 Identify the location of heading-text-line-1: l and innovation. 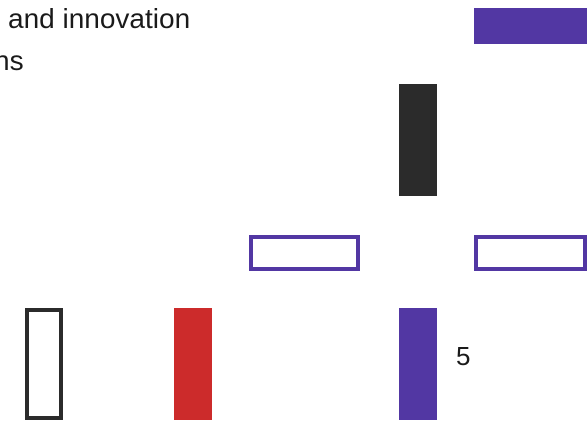
(95, 18).